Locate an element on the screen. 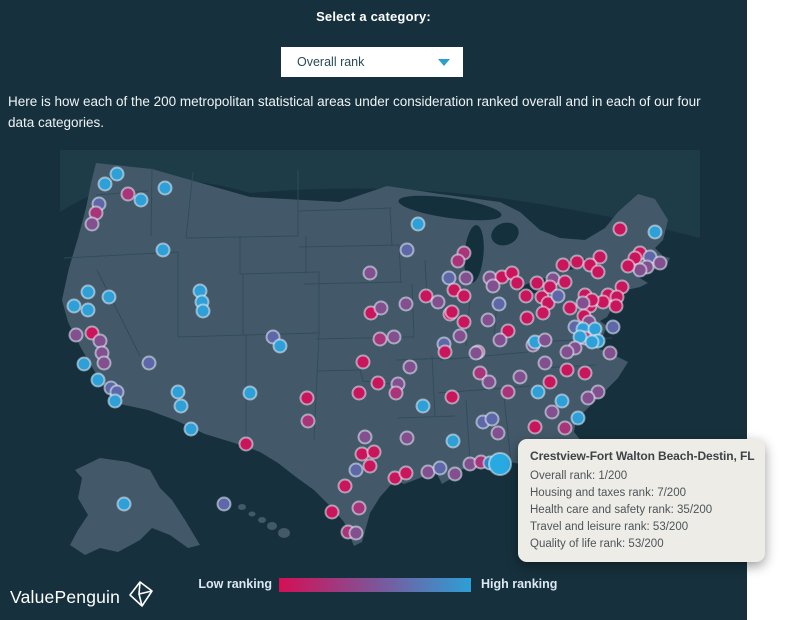 The height and width of the screenshot is (620, 787). metro-dot-highlighted is located at coordinates (500, 464).